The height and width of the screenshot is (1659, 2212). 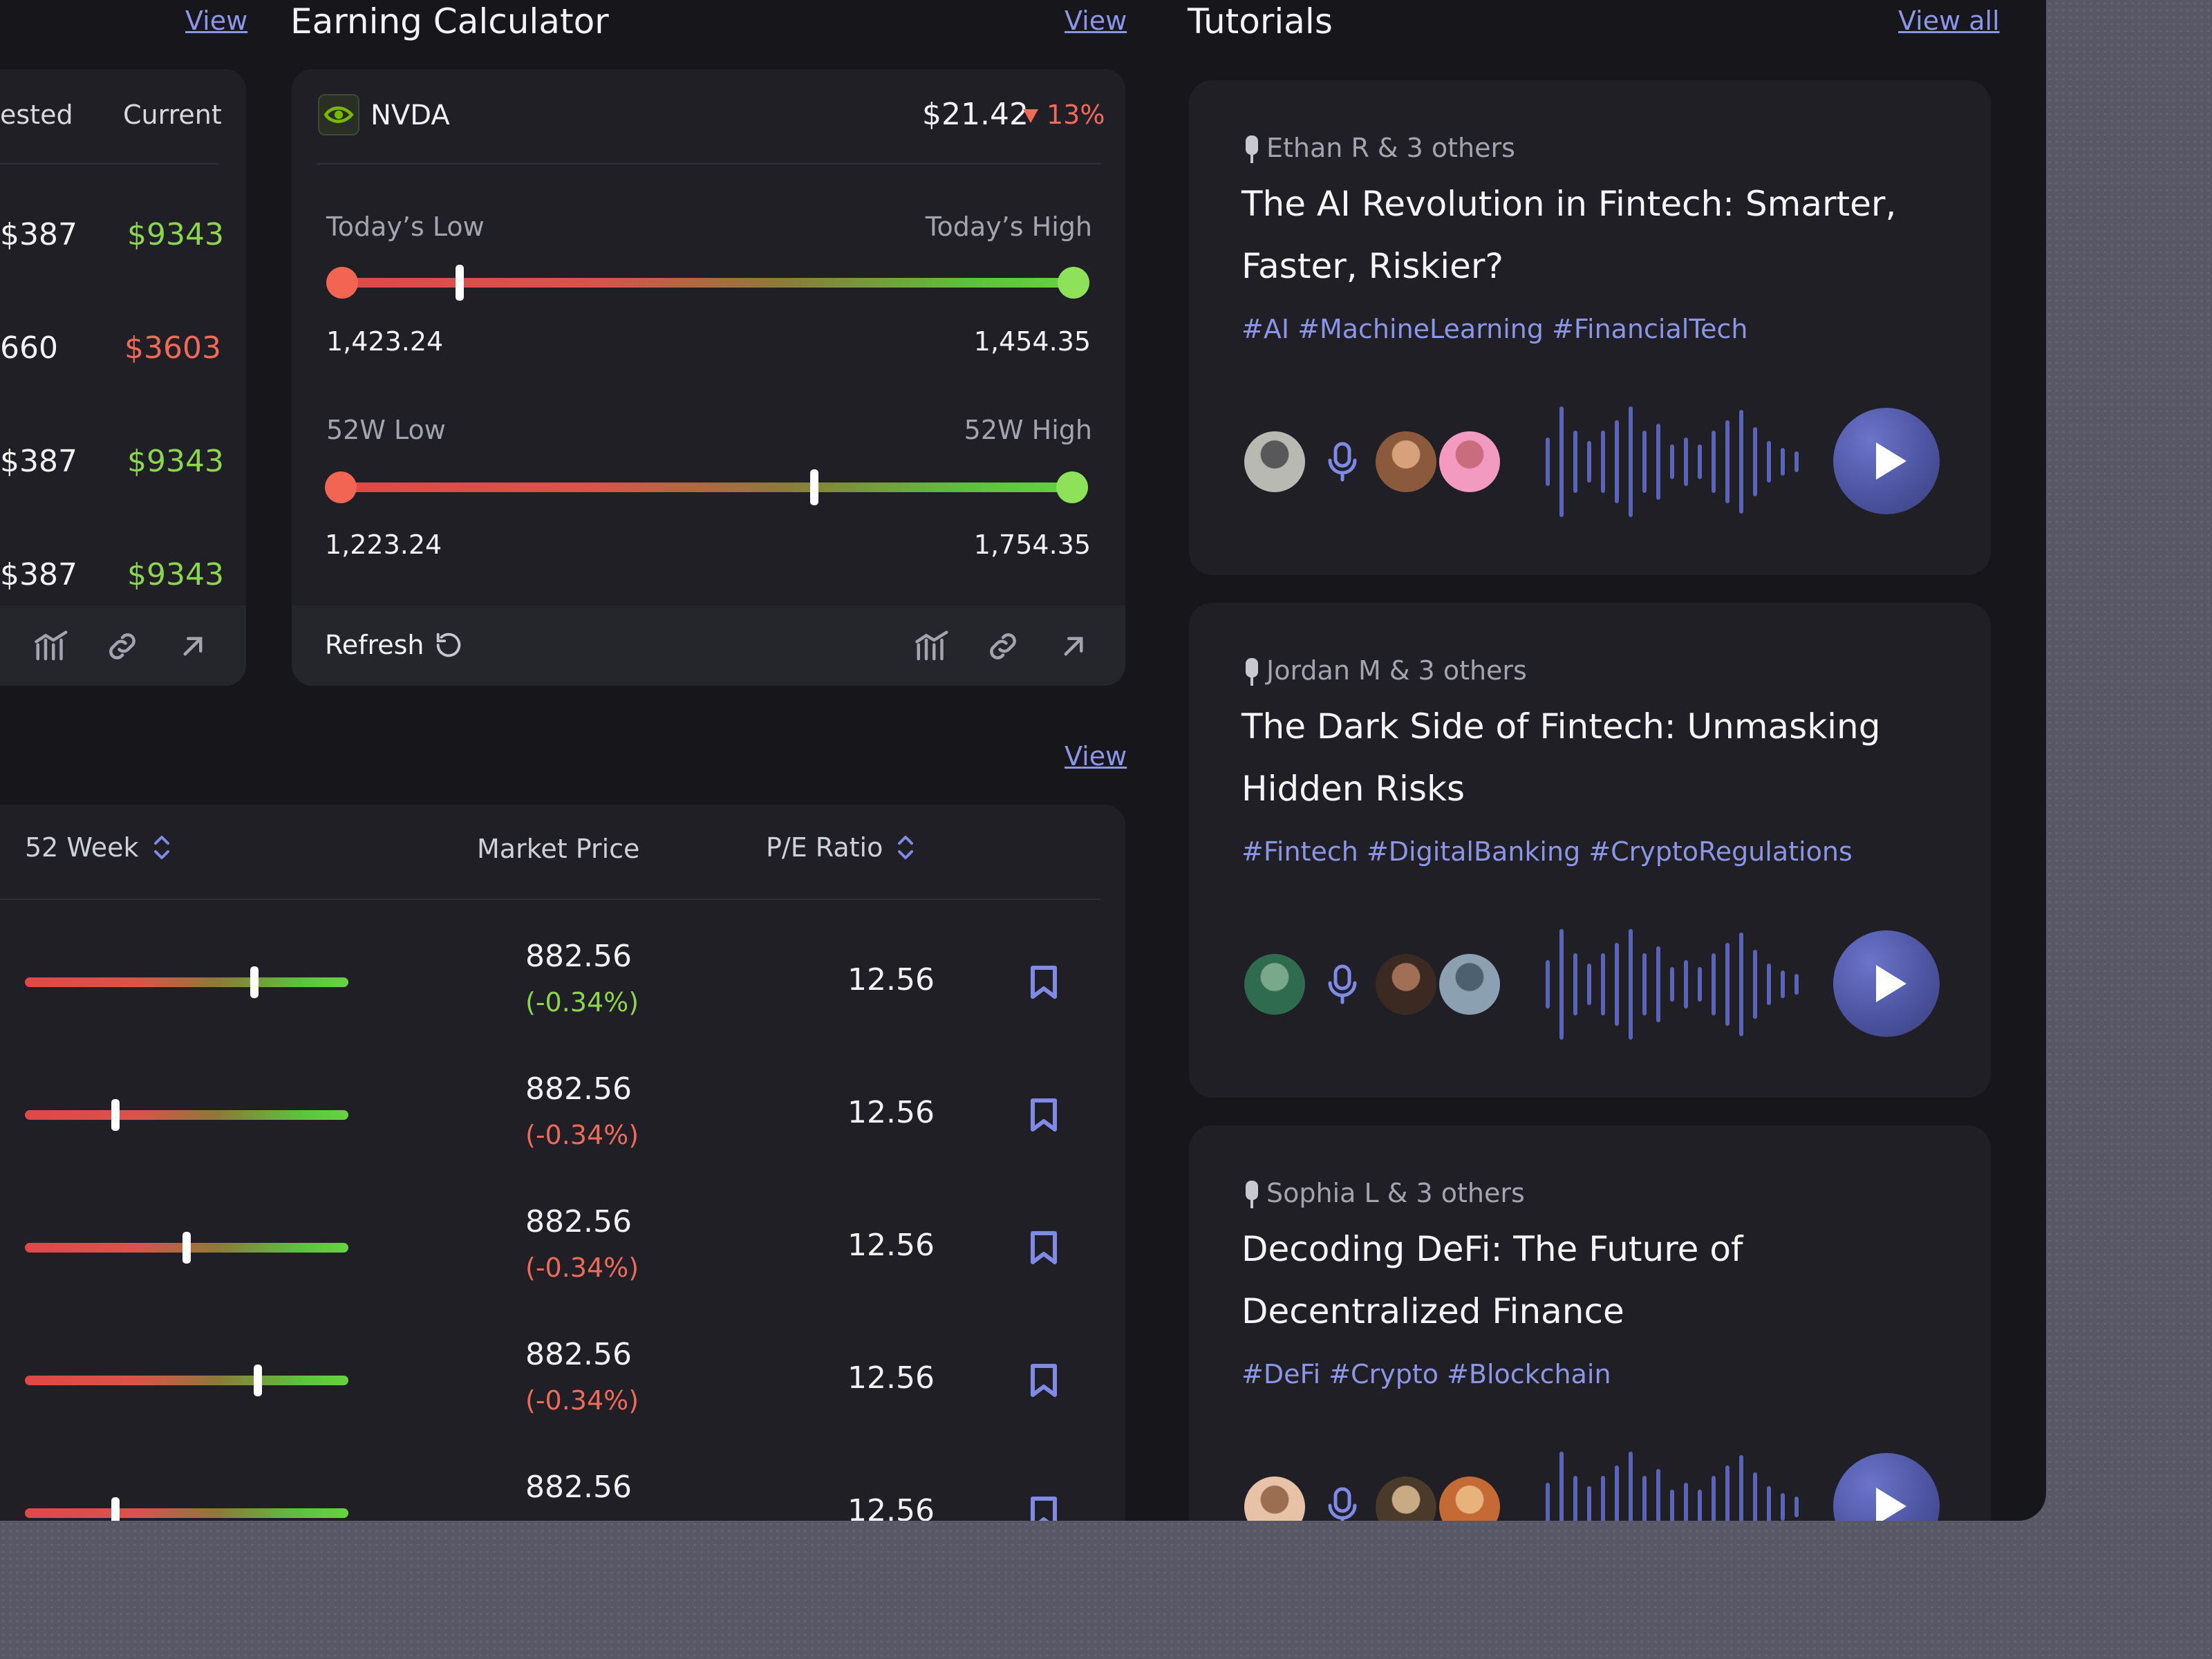 What do you see at coordinates (99, 847) in the screenshot?
I see `sort-52week: 52 Week` at bounding box center [99, 847].